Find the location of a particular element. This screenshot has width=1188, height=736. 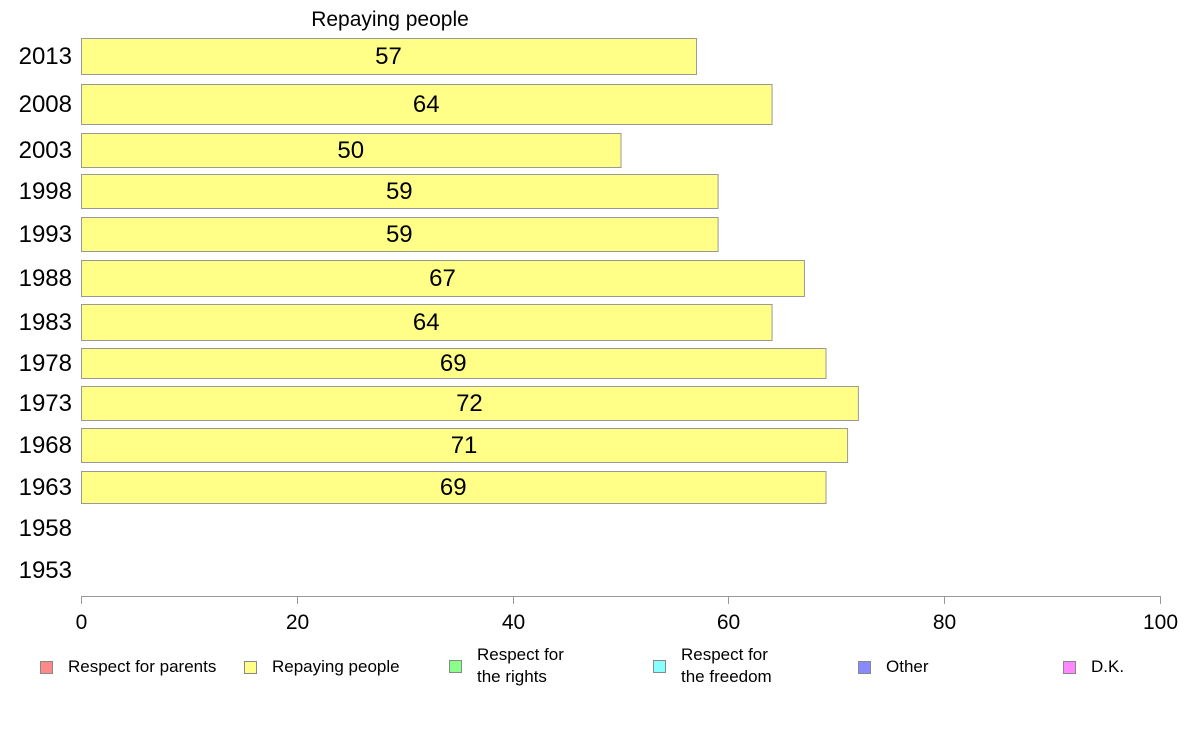

chart-title: Repaying people is located at coordinates (390, 19).